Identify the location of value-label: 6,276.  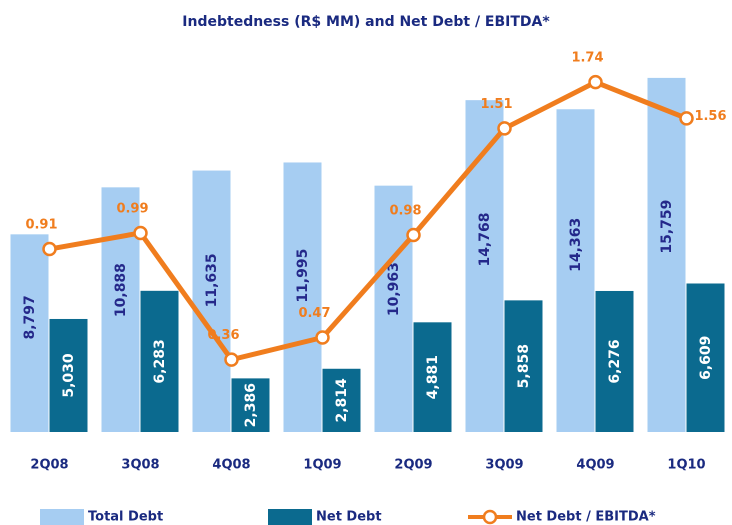
(615, 361).